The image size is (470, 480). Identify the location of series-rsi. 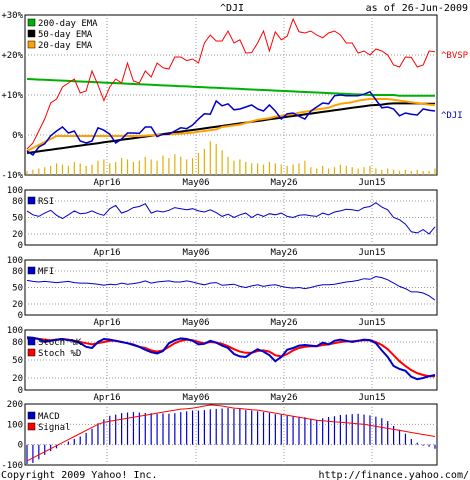
(231, 218).